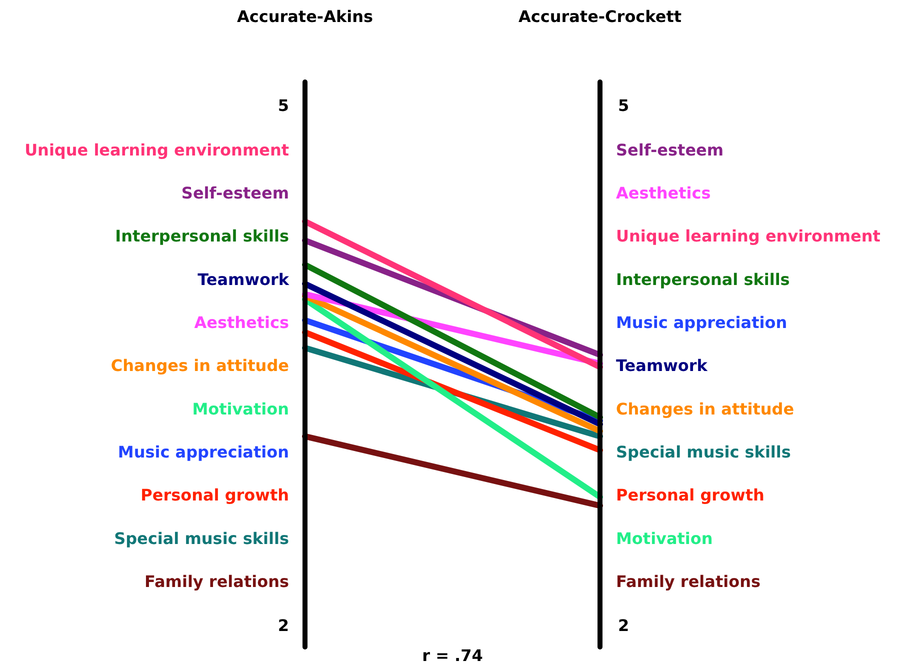  I want to click on text: Teamwork, so click(662, 366).